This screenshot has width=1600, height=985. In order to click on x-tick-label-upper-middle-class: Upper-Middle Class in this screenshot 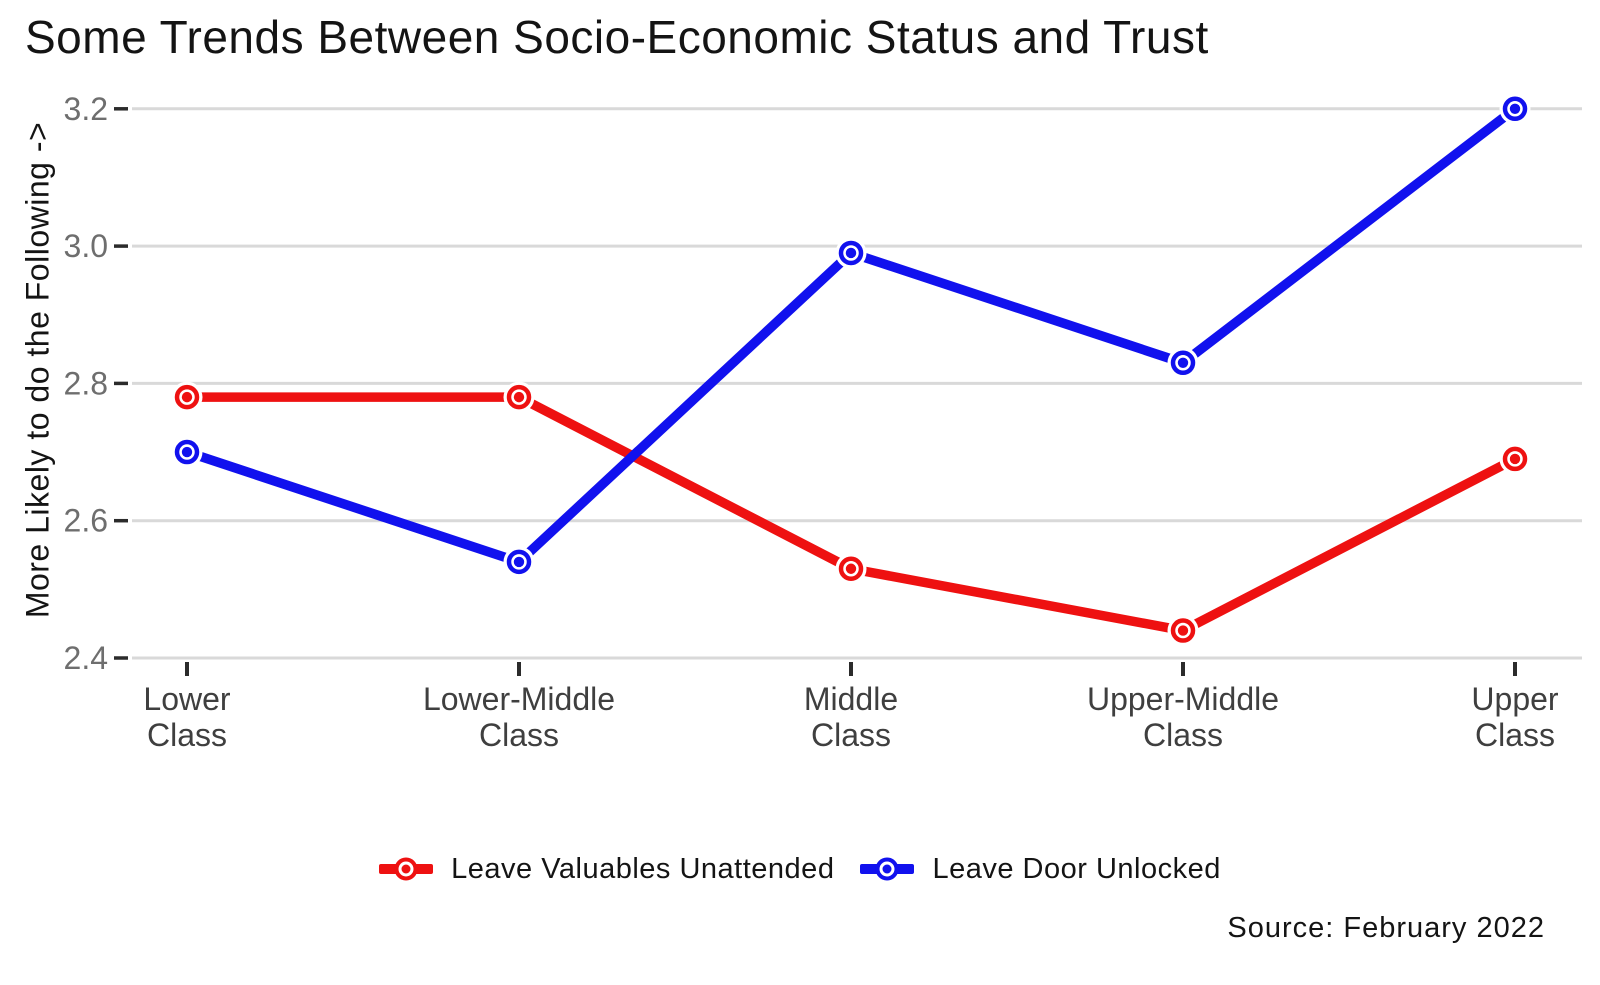, I will do `click(1183, 717)`.